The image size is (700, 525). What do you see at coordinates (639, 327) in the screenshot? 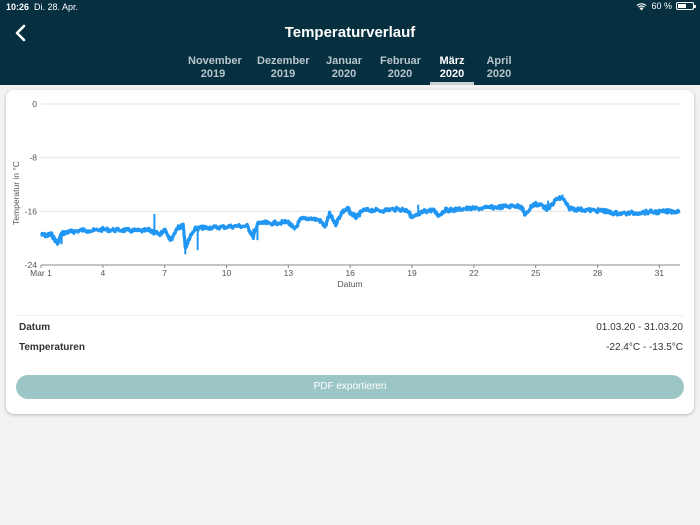
I see `date-value: 01.03.20 - 31.03.20` at bounding box center [639, 327].